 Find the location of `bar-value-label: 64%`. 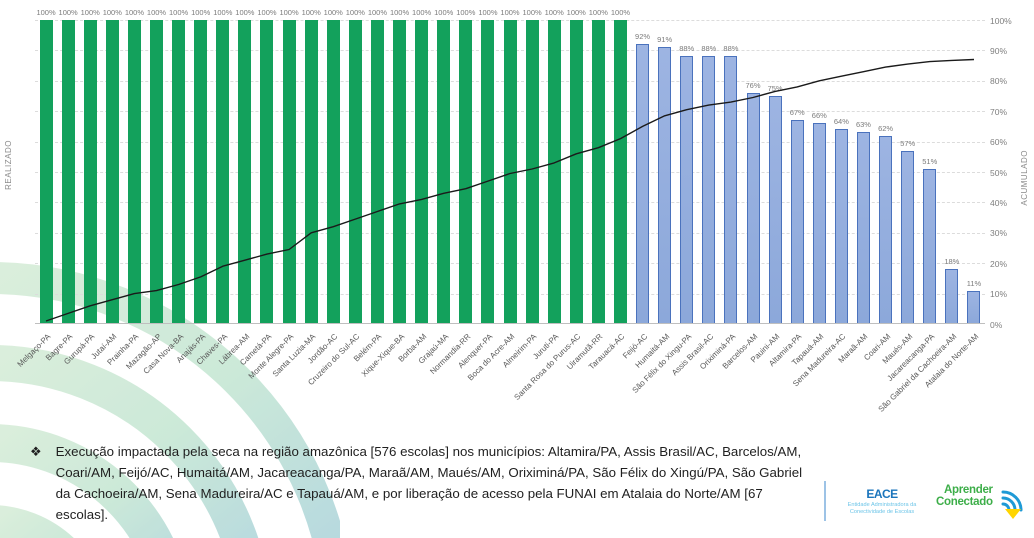

bar-value-label: 64% is located at coordinates (841, 122).